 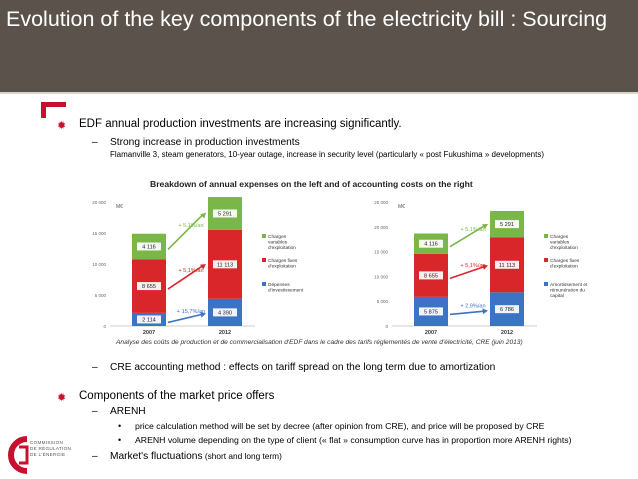 I want to click on logo-line: COMMISSION, so click(x=47, y=442).